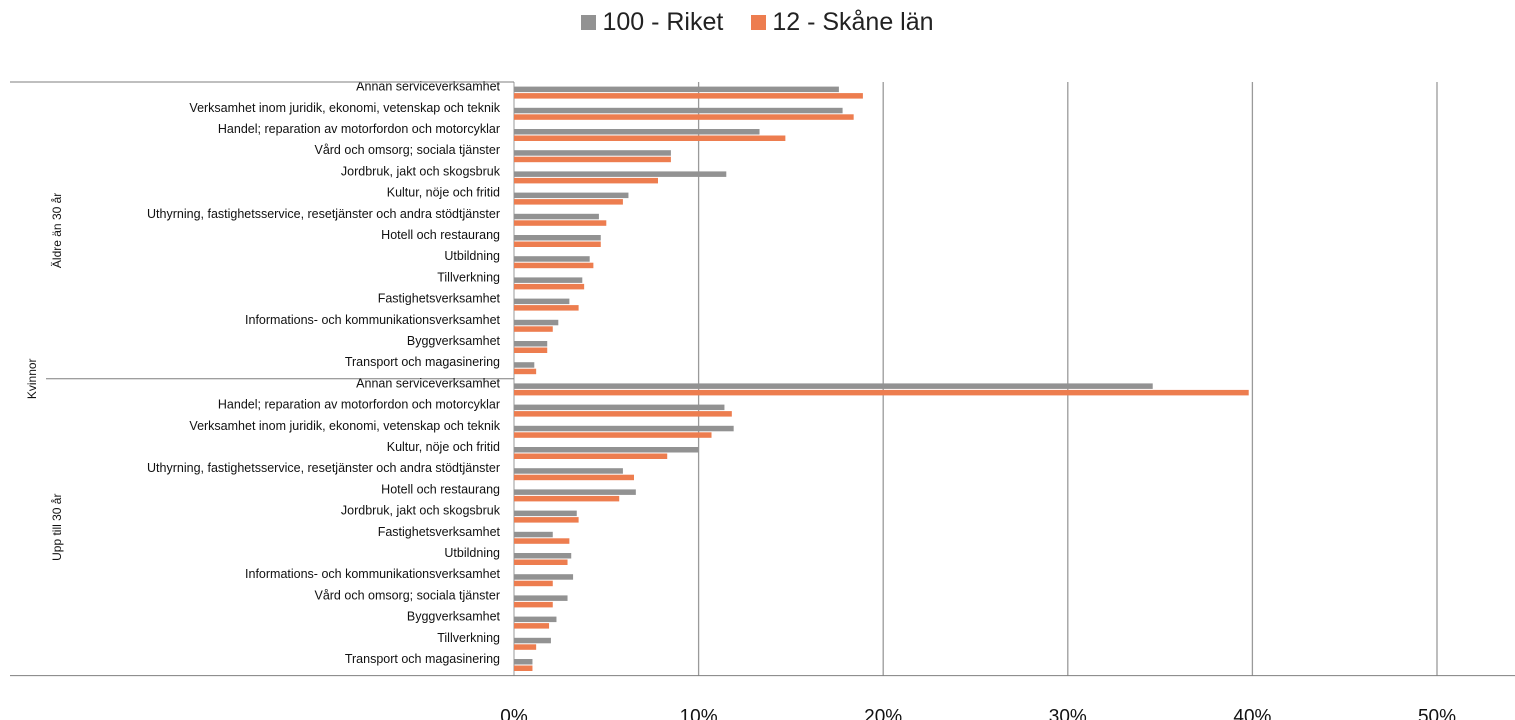 The image size is (1515, 720). What do you see at coordinates (883, 713) in the screenshot?
I see `x-tick-label: 20%` at bounding box center [883, 713].